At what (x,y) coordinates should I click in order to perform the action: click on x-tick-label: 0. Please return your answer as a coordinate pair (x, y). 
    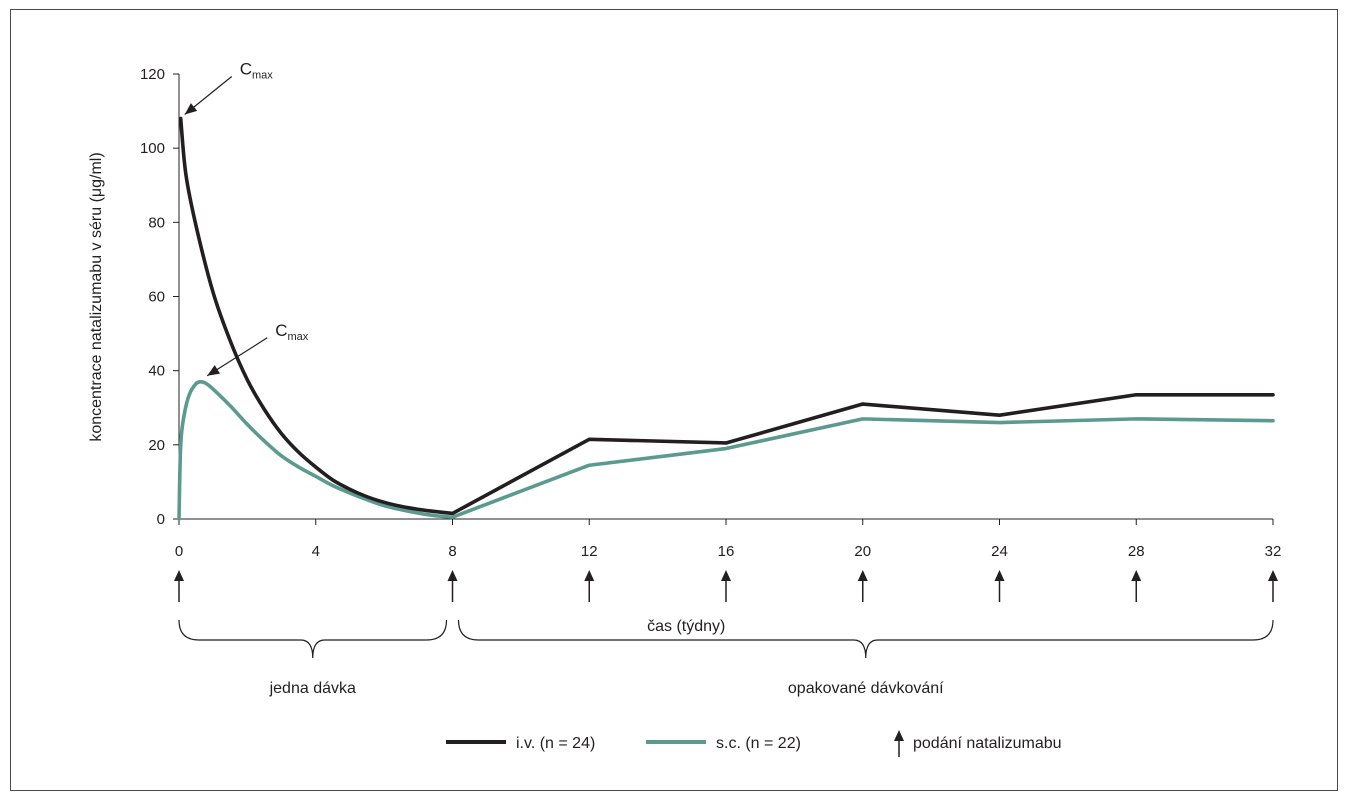
    Looking at the image, I should click on (179, 551).